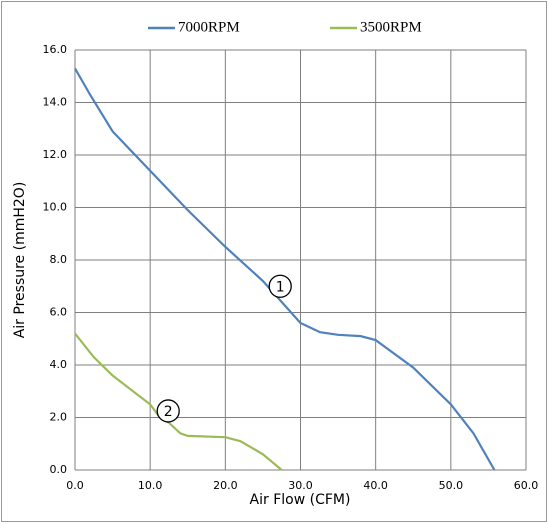 The height and width of the screenshot is (525, 549). I want to click on x-tick-label: 20.0, so click(225, 485).